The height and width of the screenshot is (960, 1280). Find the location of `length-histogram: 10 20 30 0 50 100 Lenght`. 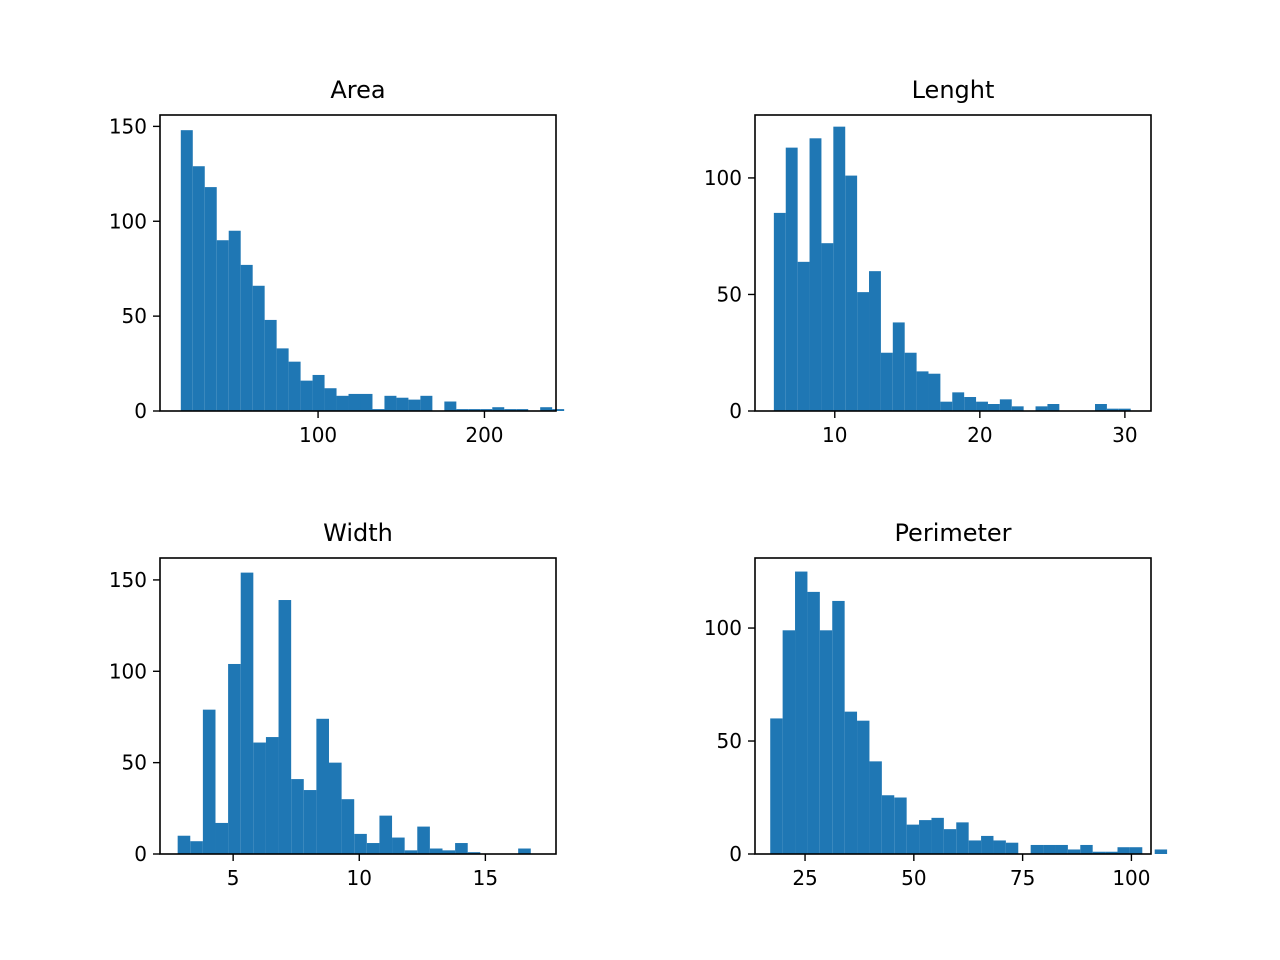

length-histogram: 10 20 30 0 50 100 Lenght is located at coordinates (928, 261).